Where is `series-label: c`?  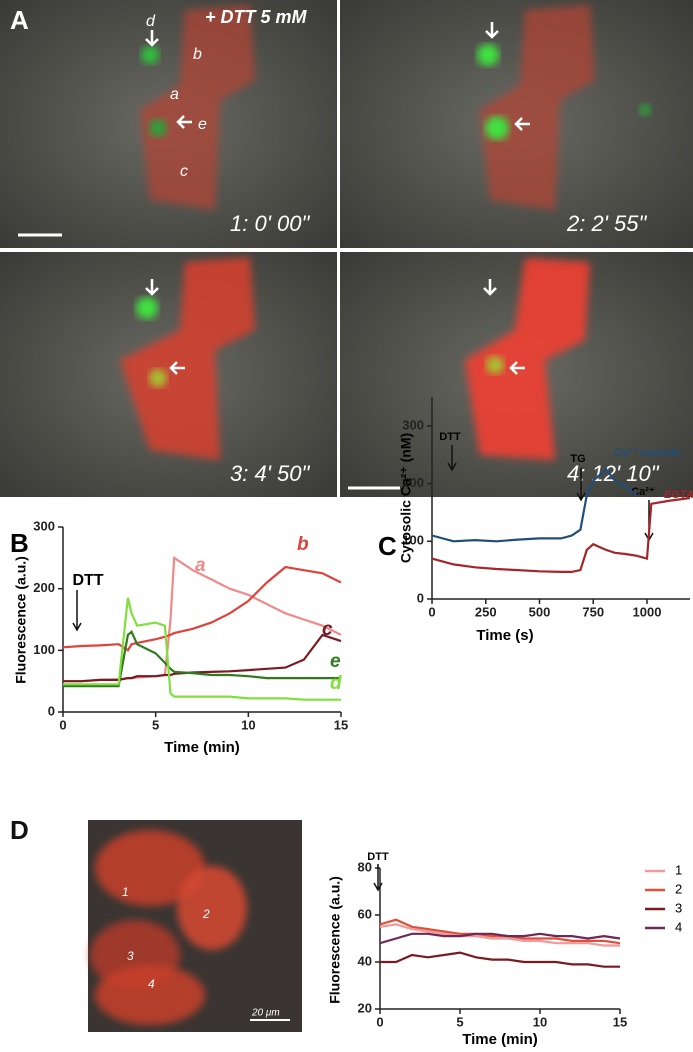 series-label: c is located at coordinates (327, 629).